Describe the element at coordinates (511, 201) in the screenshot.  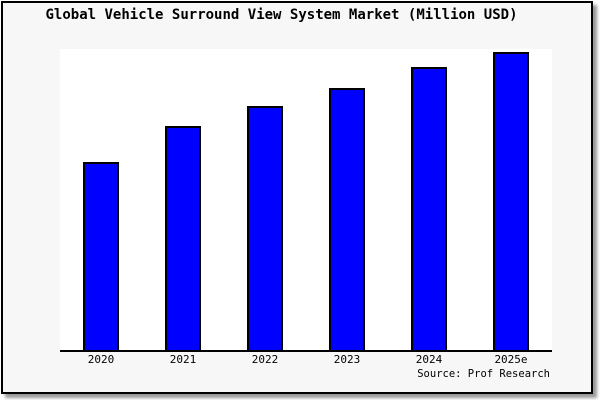
I see `bar-2025e` at that location.